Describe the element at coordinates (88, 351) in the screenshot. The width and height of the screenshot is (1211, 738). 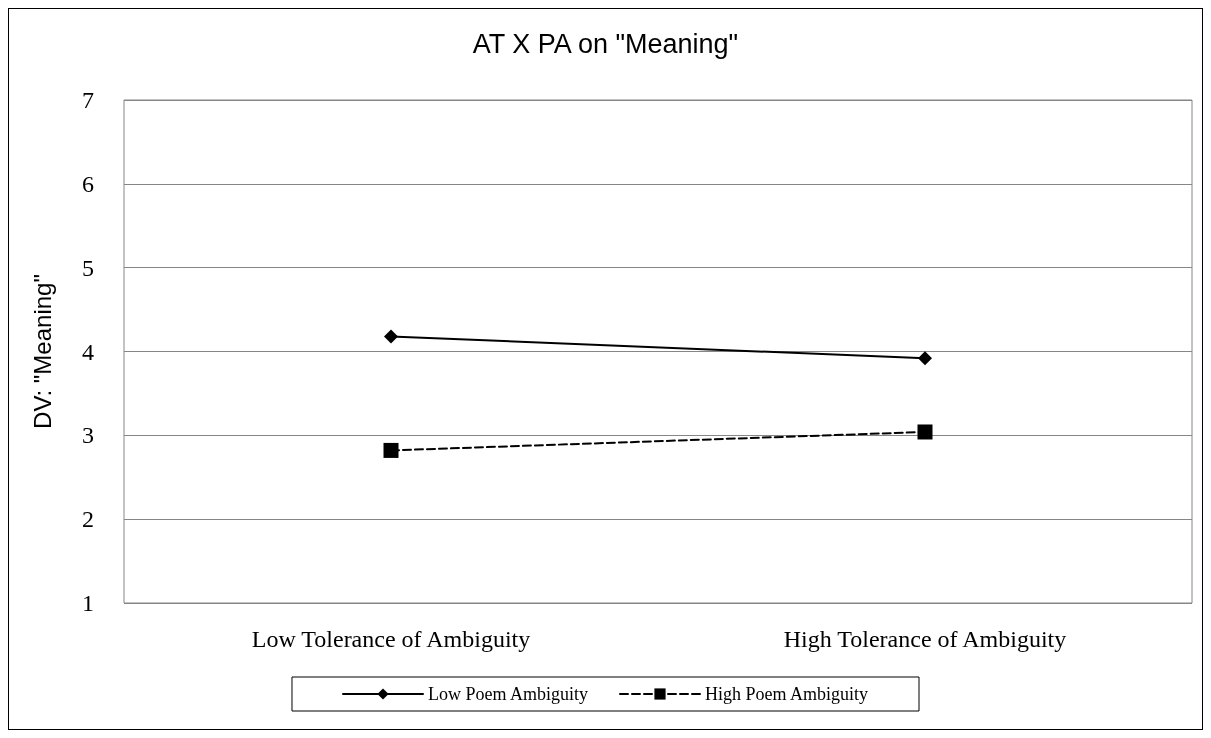
I see `y-tick-label: 4` at that location.